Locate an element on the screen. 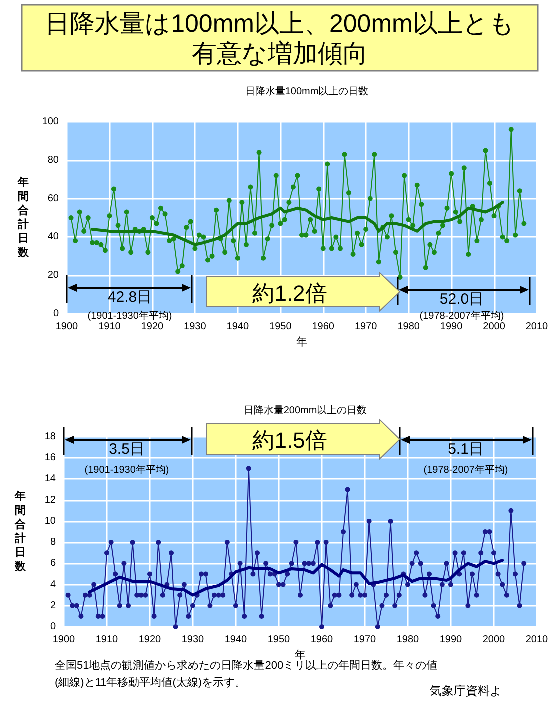  annotation: 42.8日 is located at coordinates (130, 297).